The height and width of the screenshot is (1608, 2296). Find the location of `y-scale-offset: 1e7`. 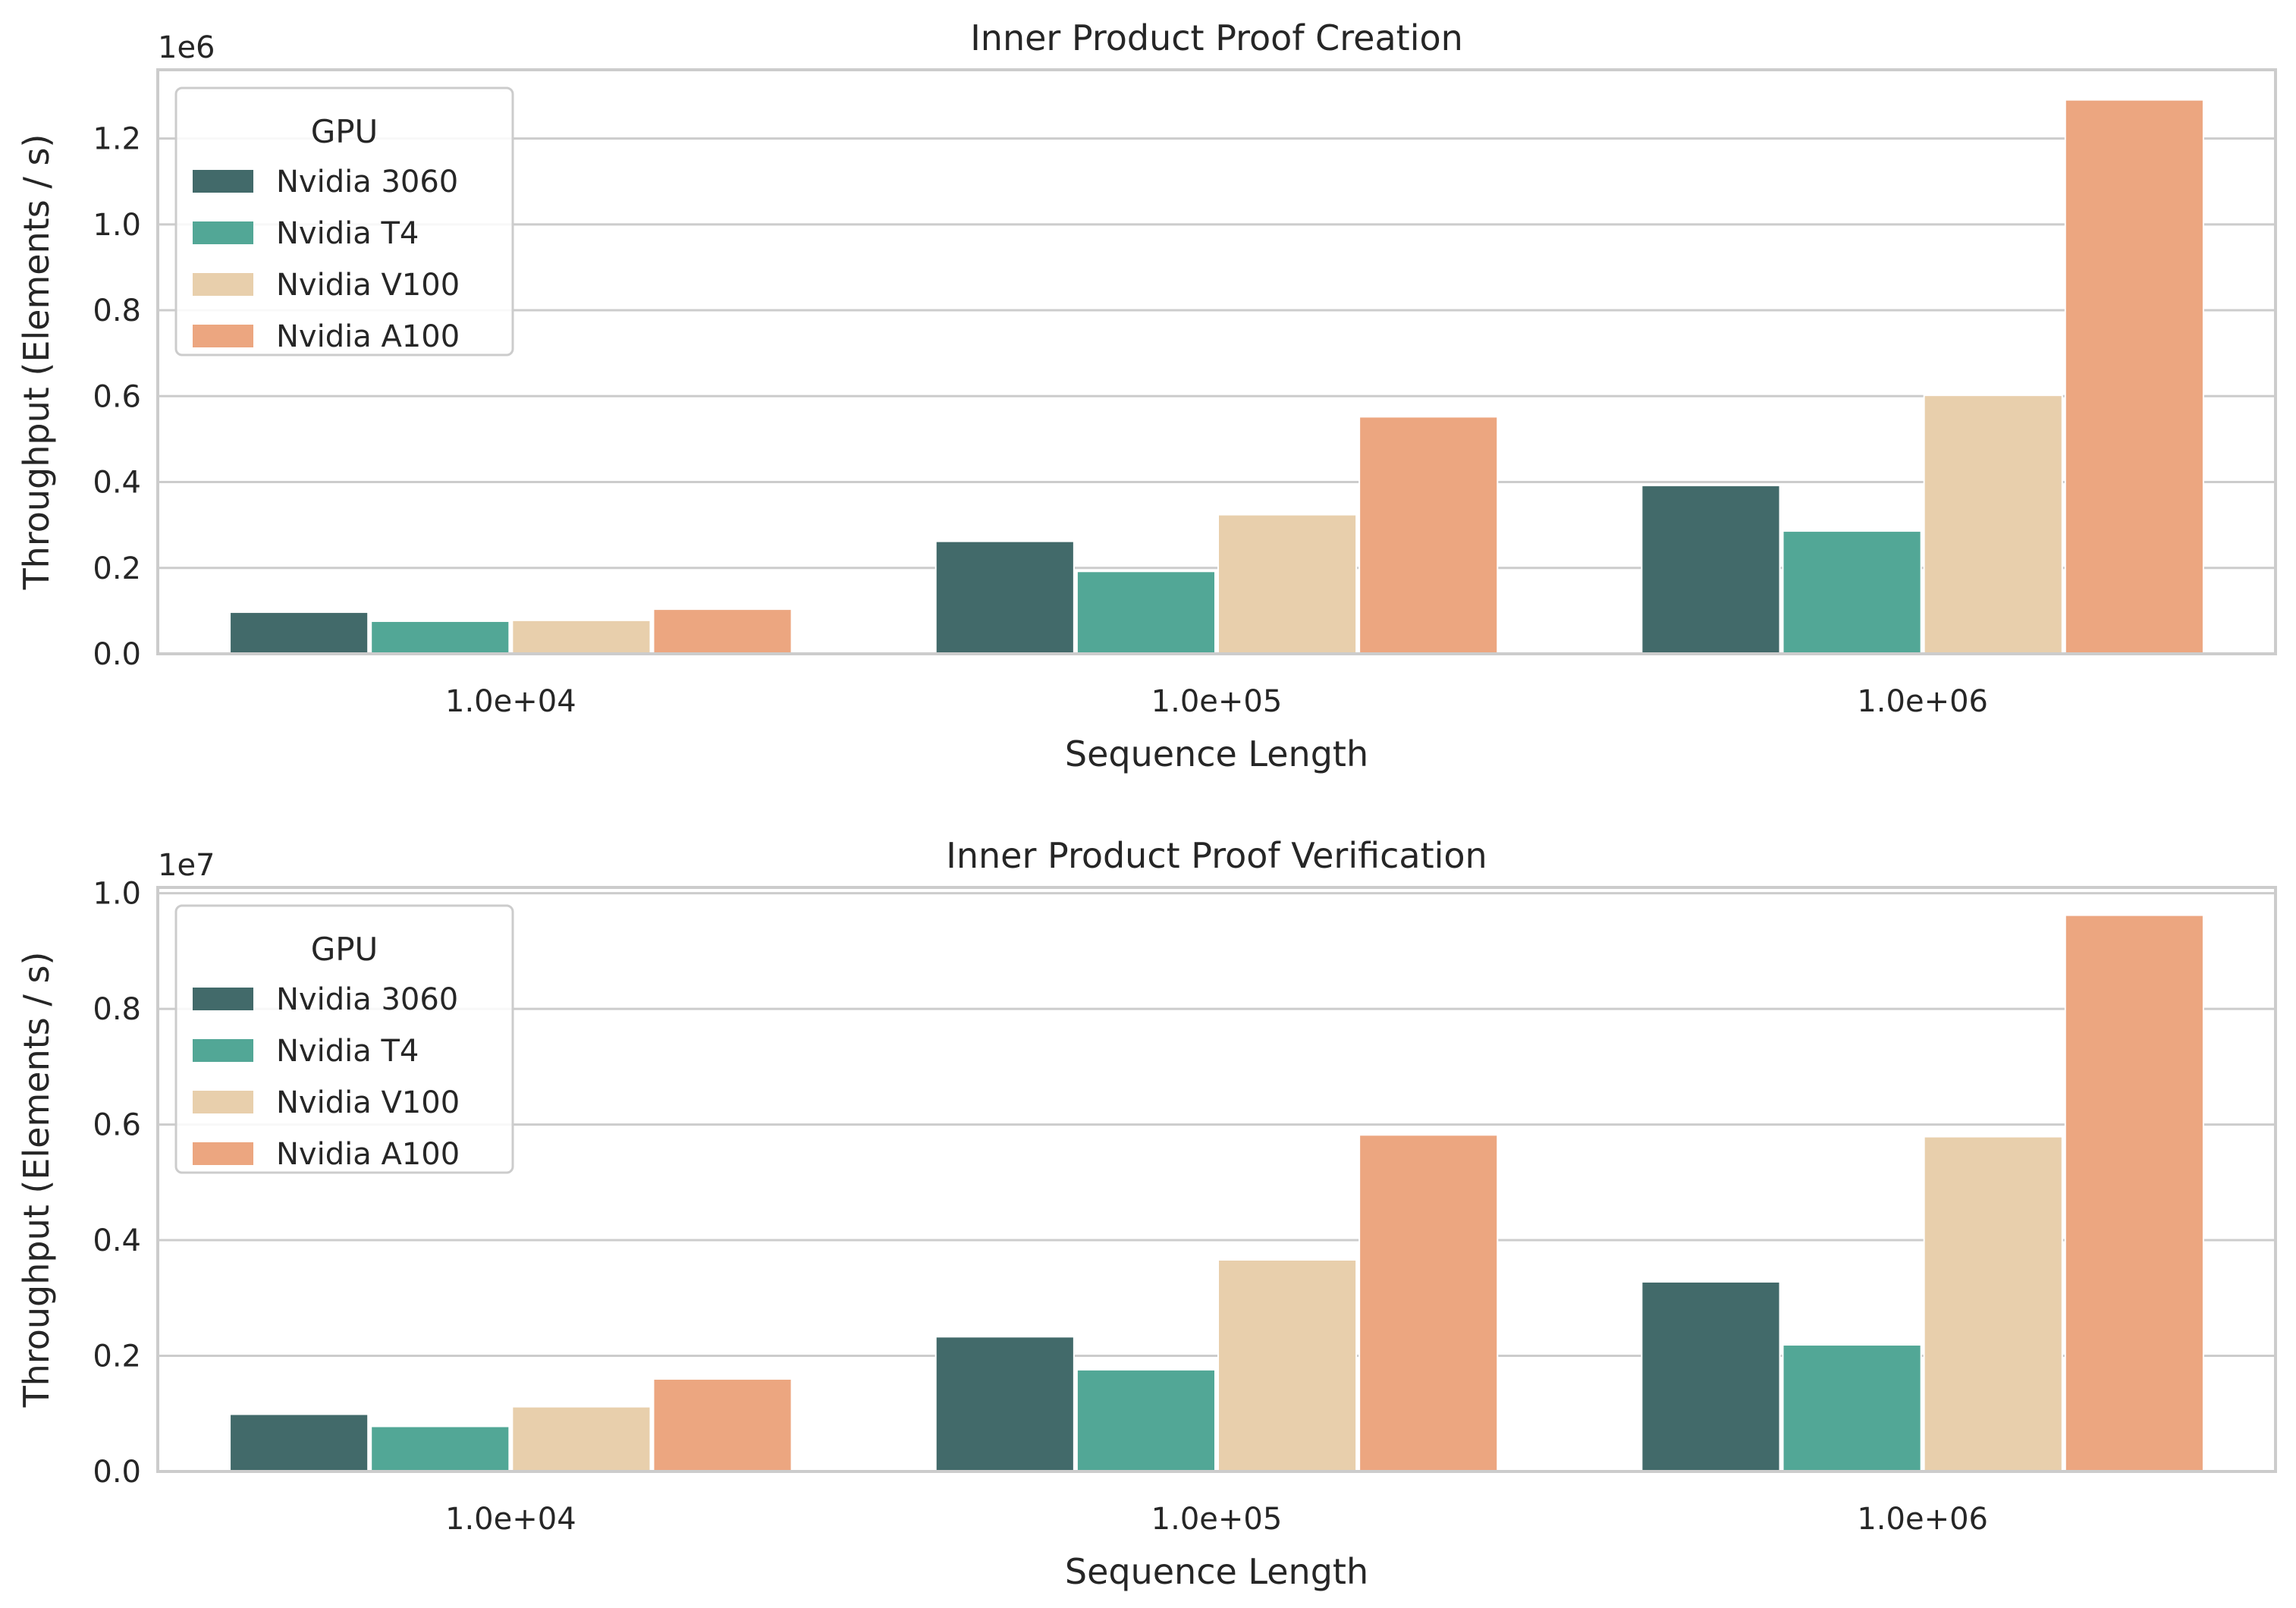

y-scale-offset: 1e7 is located at coordinates (186, 866).